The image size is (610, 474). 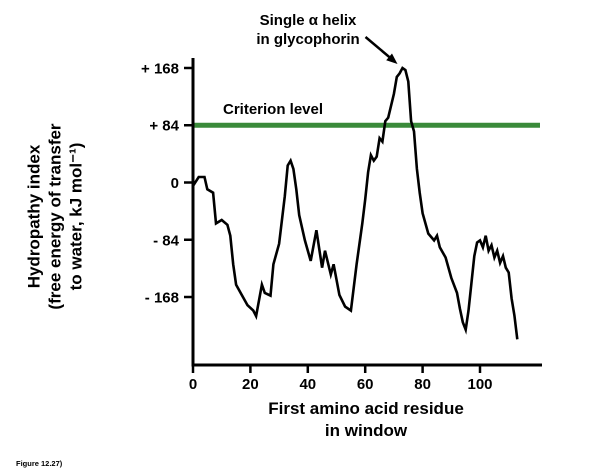 I want to click on y-tick-label: 0, so click(x=175, y=183).